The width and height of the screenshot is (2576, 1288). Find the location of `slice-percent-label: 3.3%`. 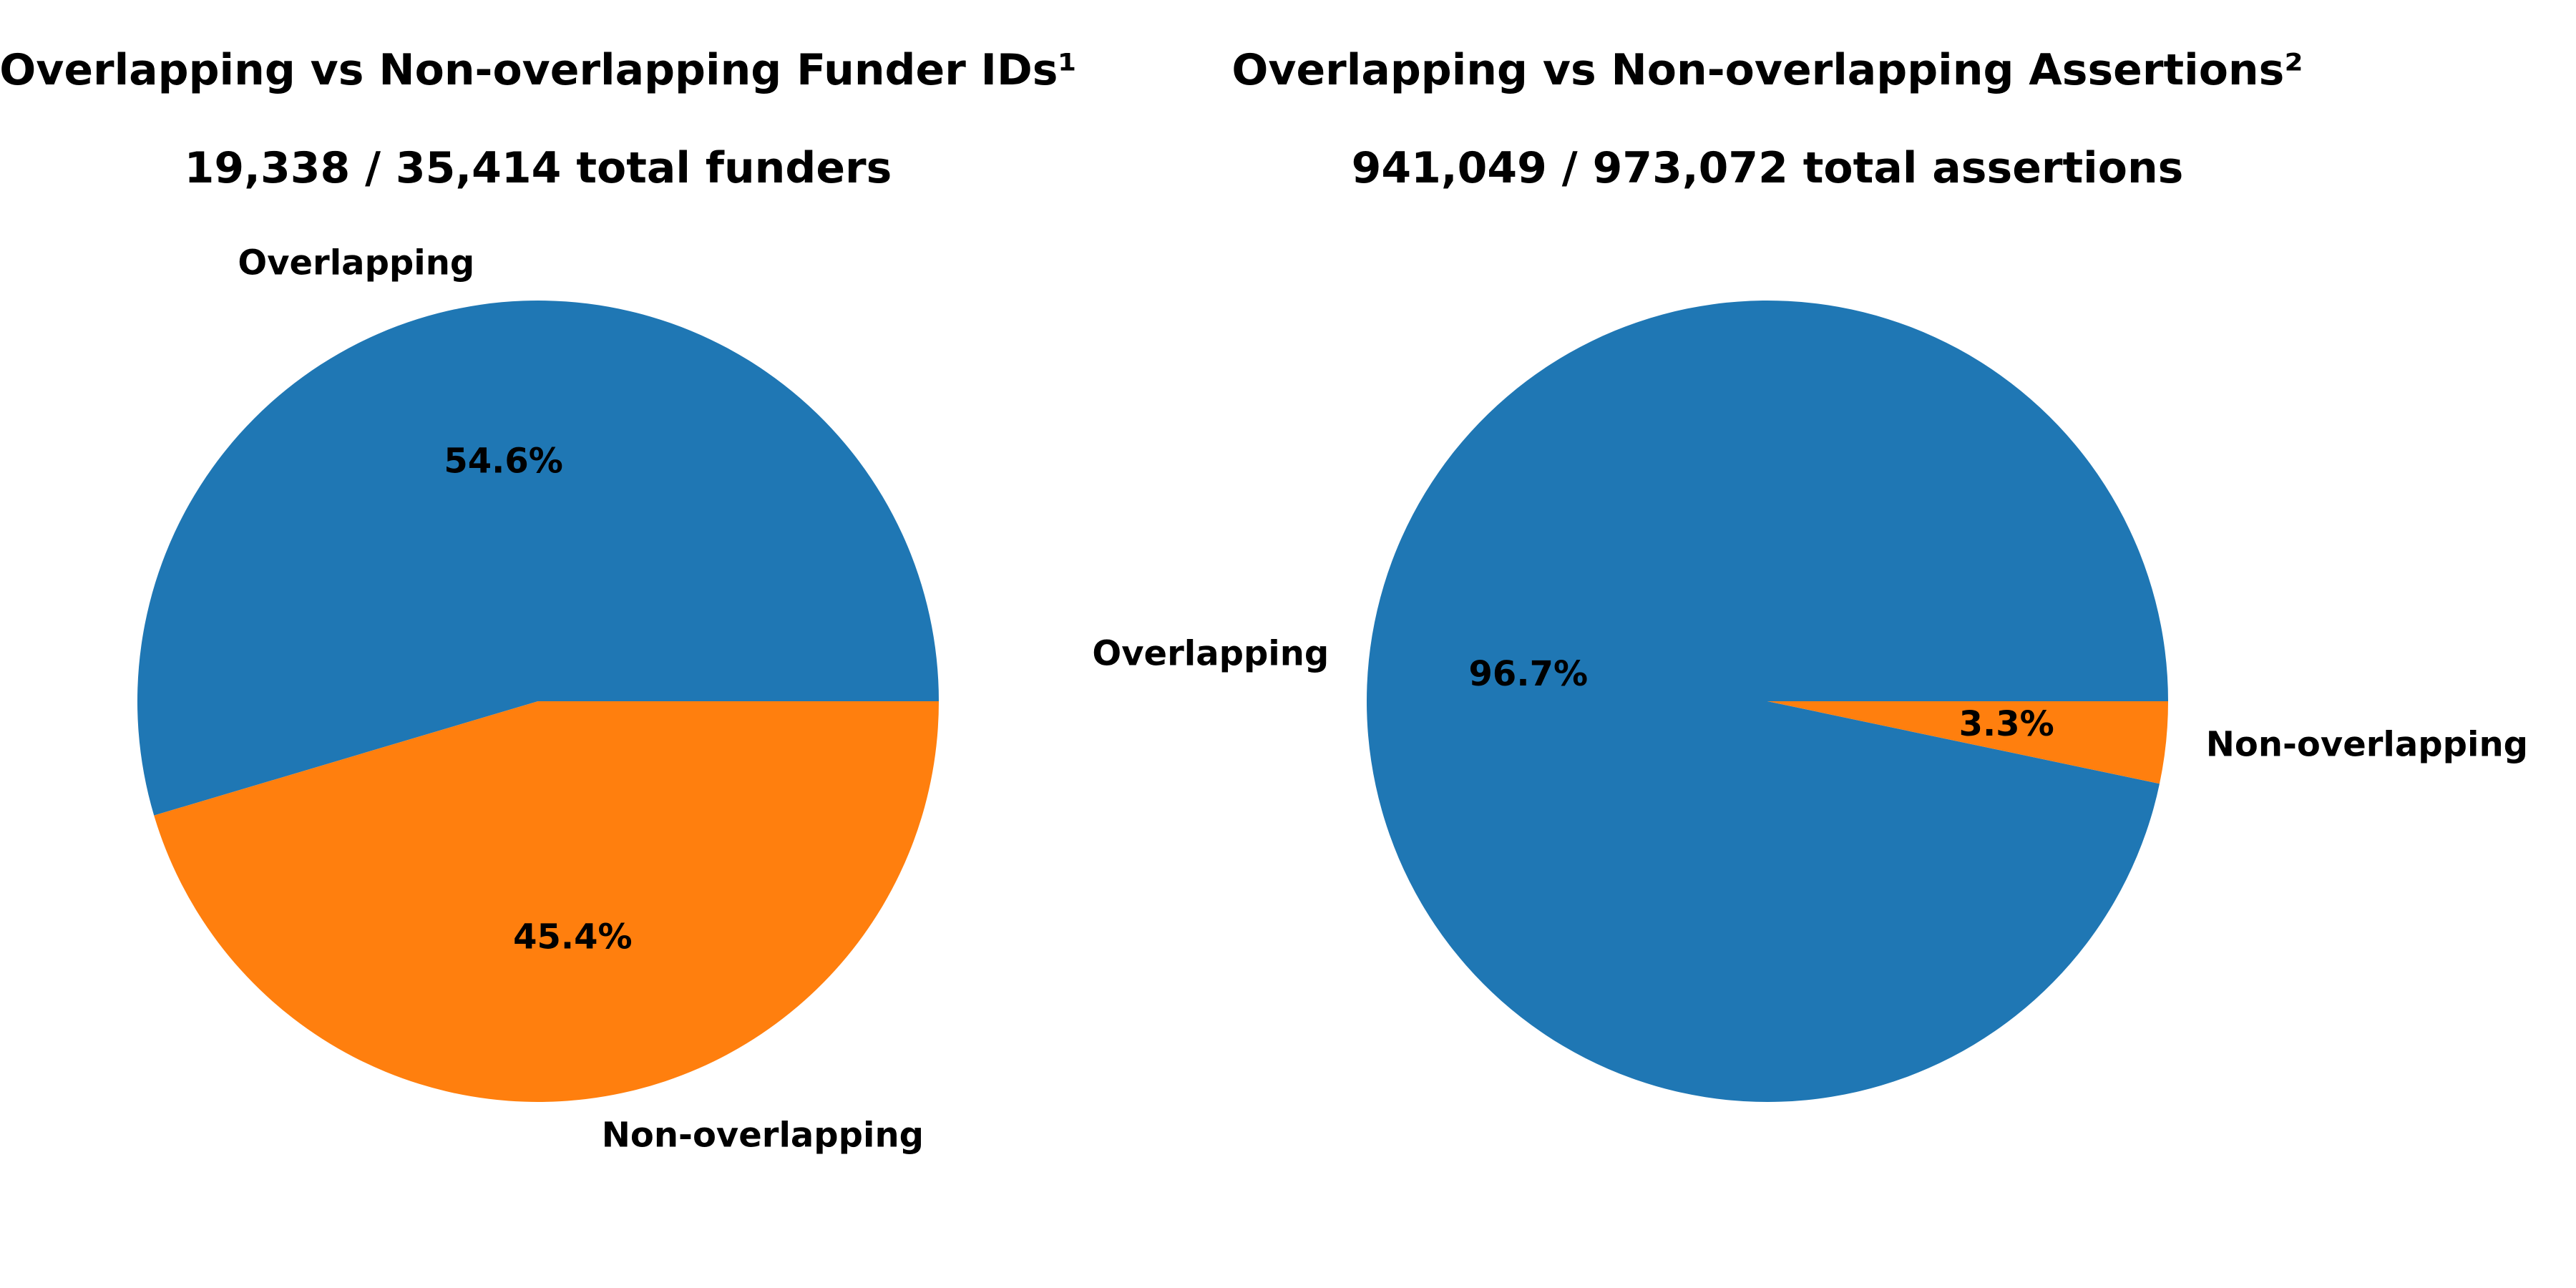

slice-percent-label: 3.3% is located at coordinates (2006, 724).